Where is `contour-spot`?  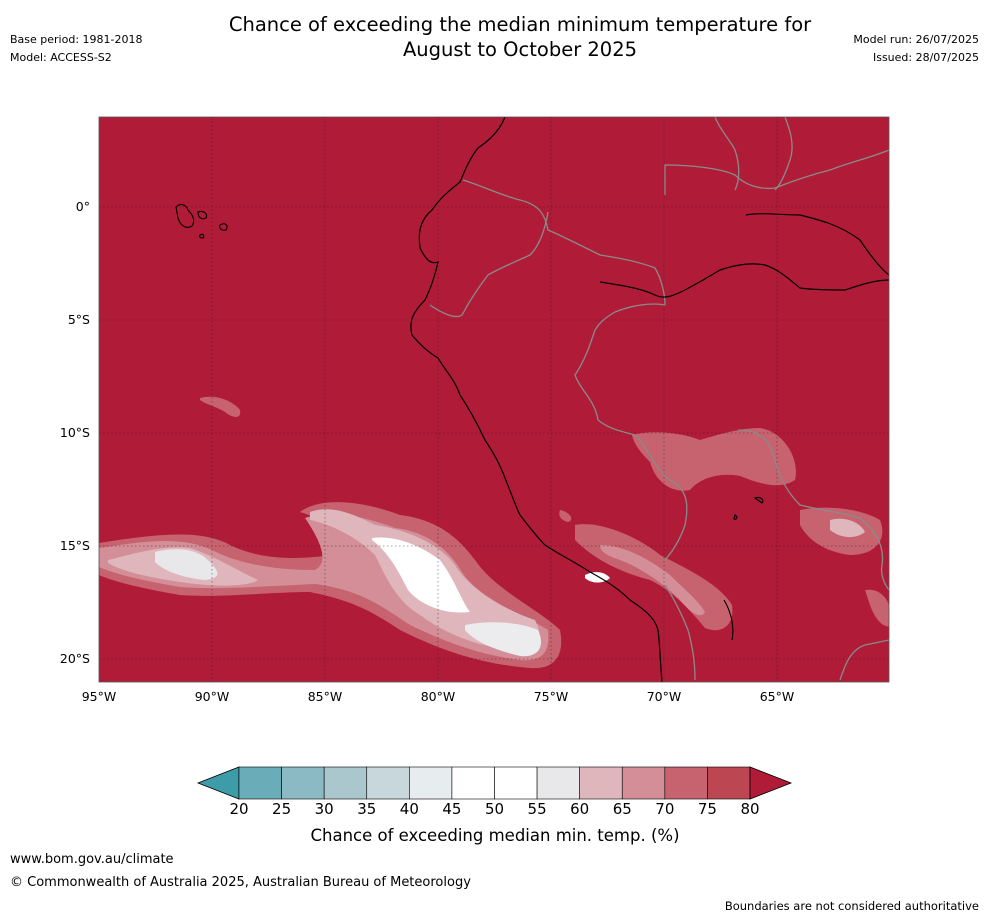 contour-spot is located at coordinates (565, 516).